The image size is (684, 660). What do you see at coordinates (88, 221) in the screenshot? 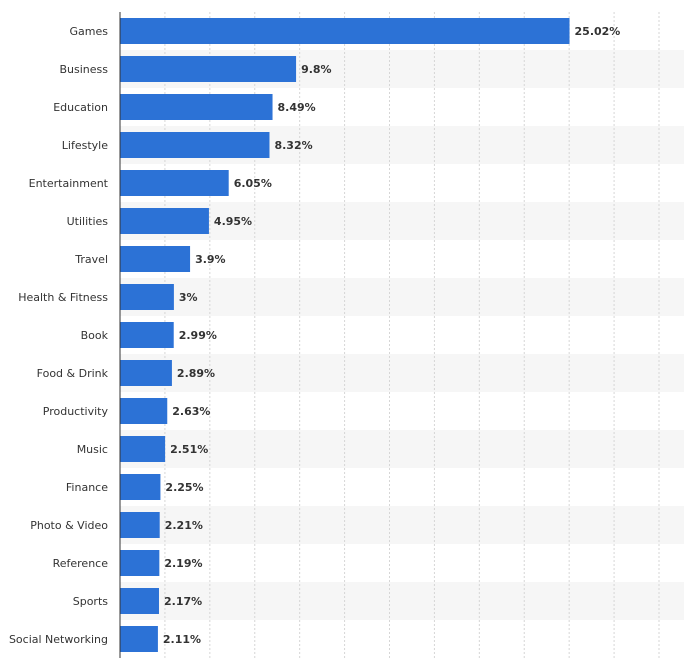
I see `category-label: Utilities` at bounding box center [88, 221].